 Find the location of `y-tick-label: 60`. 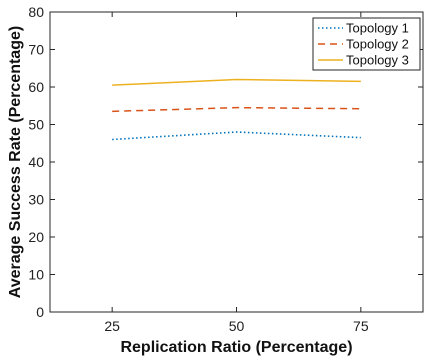

y-tick-label: 60 is located at coordinates (36, 87).